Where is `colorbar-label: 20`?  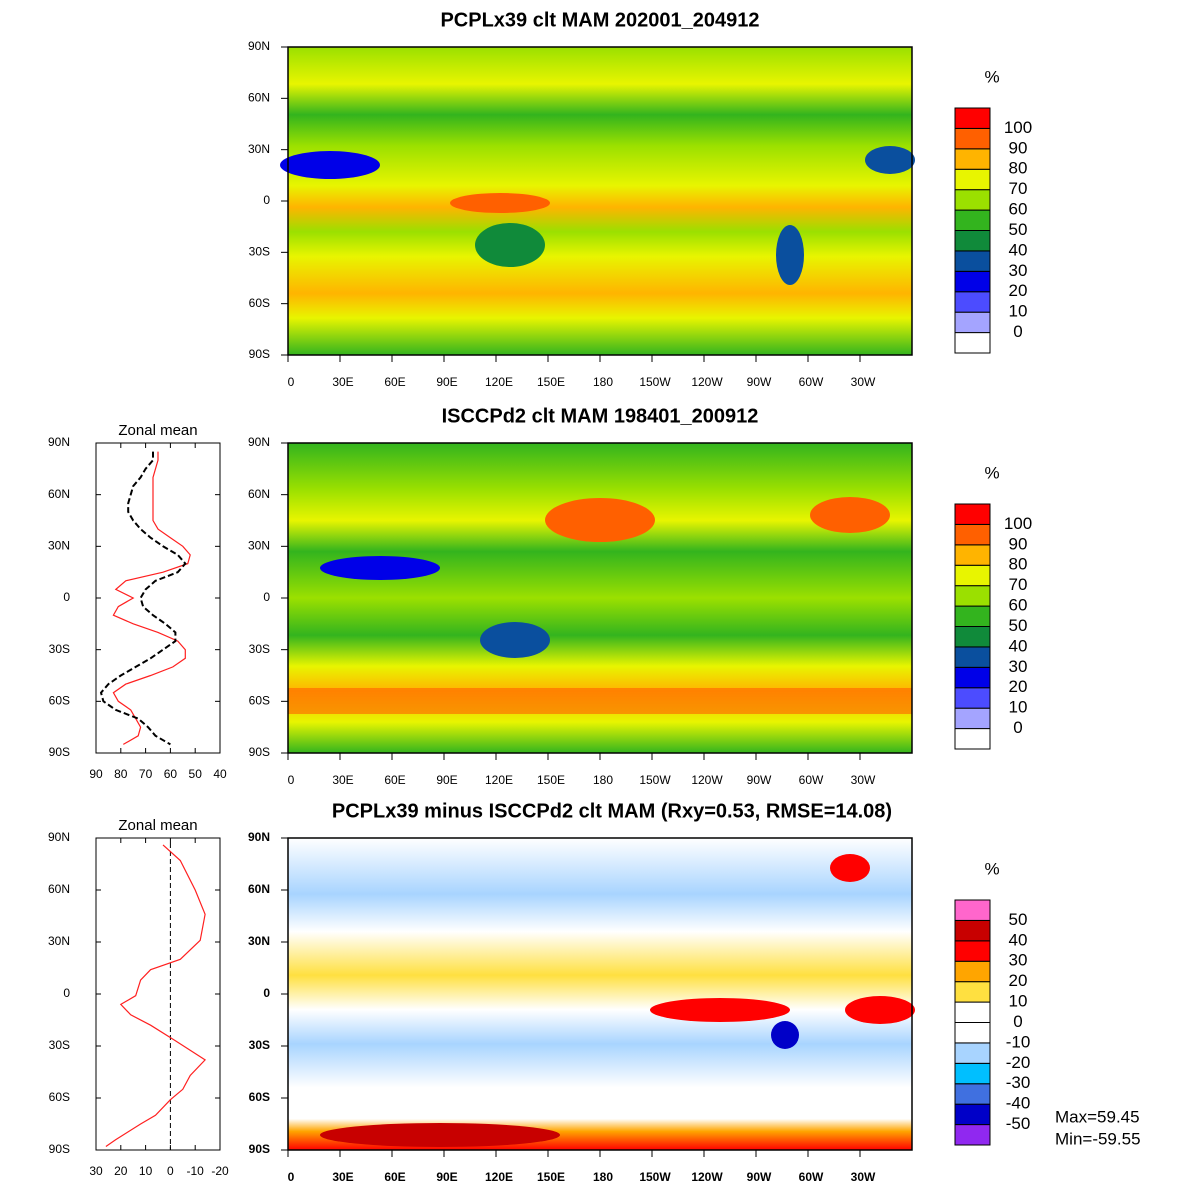
colorbar-label: 20 is located at coordinates (1018, 290).